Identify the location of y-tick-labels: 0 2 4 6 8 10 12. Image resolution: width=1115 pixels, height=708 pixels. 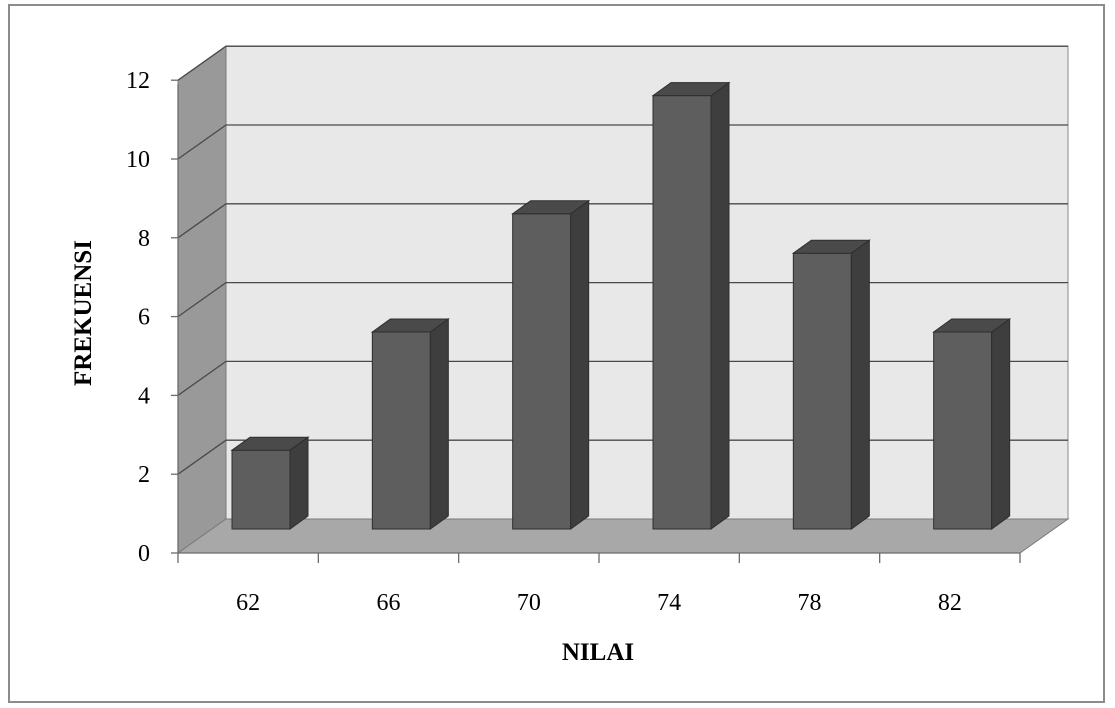
(138, 317).